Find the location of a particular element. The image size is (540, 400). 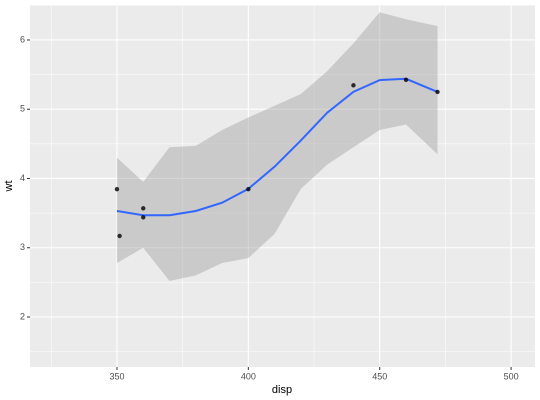

x-tick-label: 500 is located at coordinates (511, 376).